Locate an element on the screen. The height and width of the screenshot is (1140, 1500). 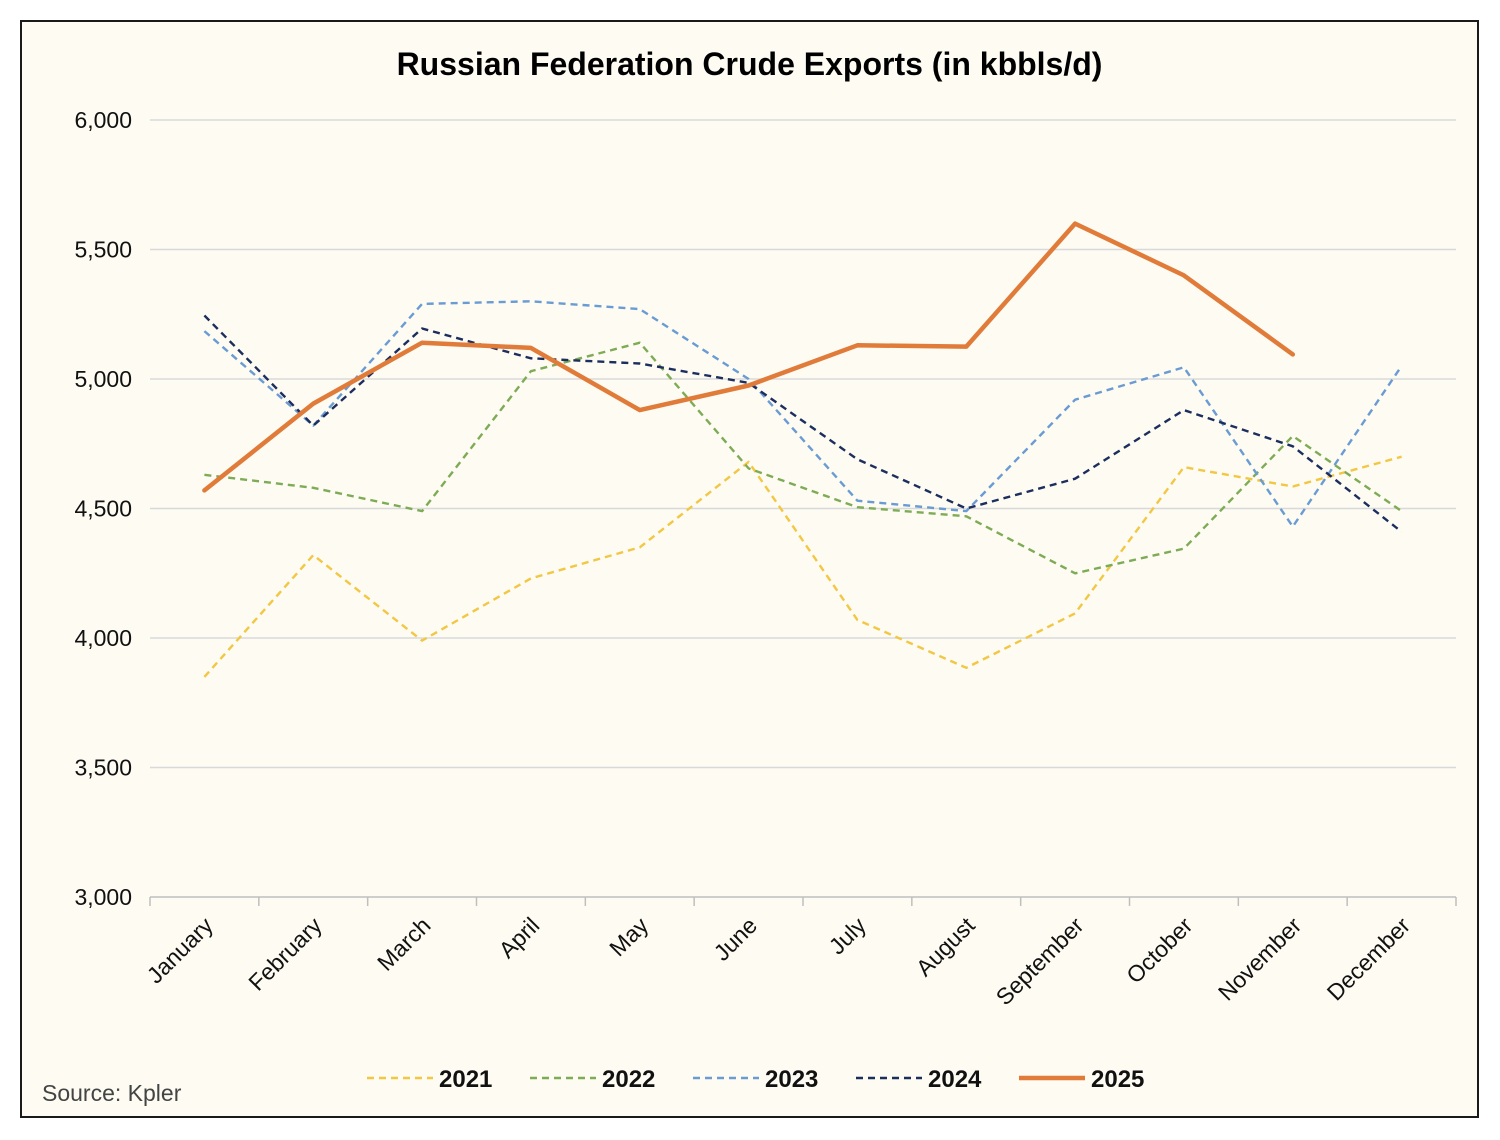
legend-label-2024: 2024 is located at coordinates (955, 1079).